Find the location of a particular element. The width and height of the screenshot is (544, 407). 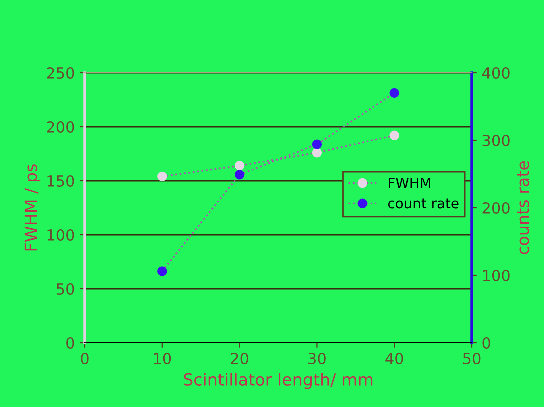

y2-tick-label: 200 is located at coordinates (496, 208).